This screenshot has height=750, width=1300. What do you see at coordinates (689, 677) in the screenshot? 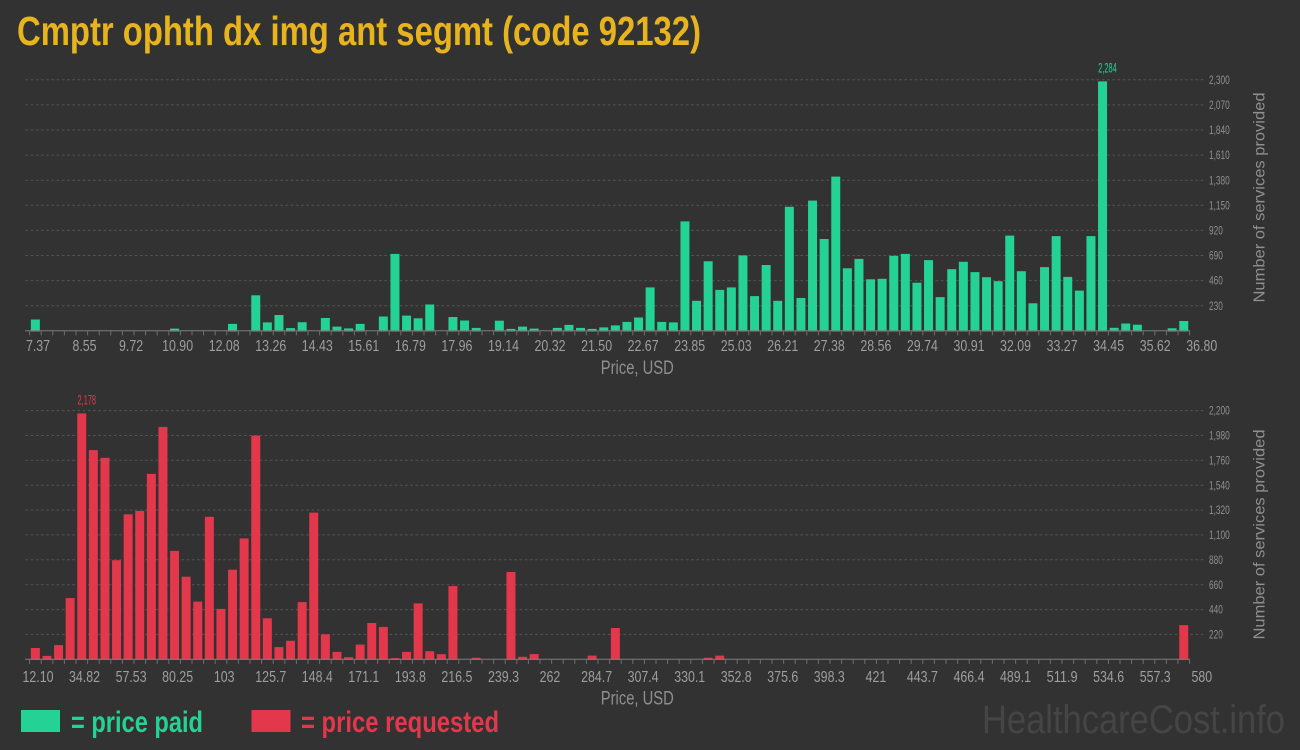
I see `svg-text: 330.1` at bounding box center [689, 677].